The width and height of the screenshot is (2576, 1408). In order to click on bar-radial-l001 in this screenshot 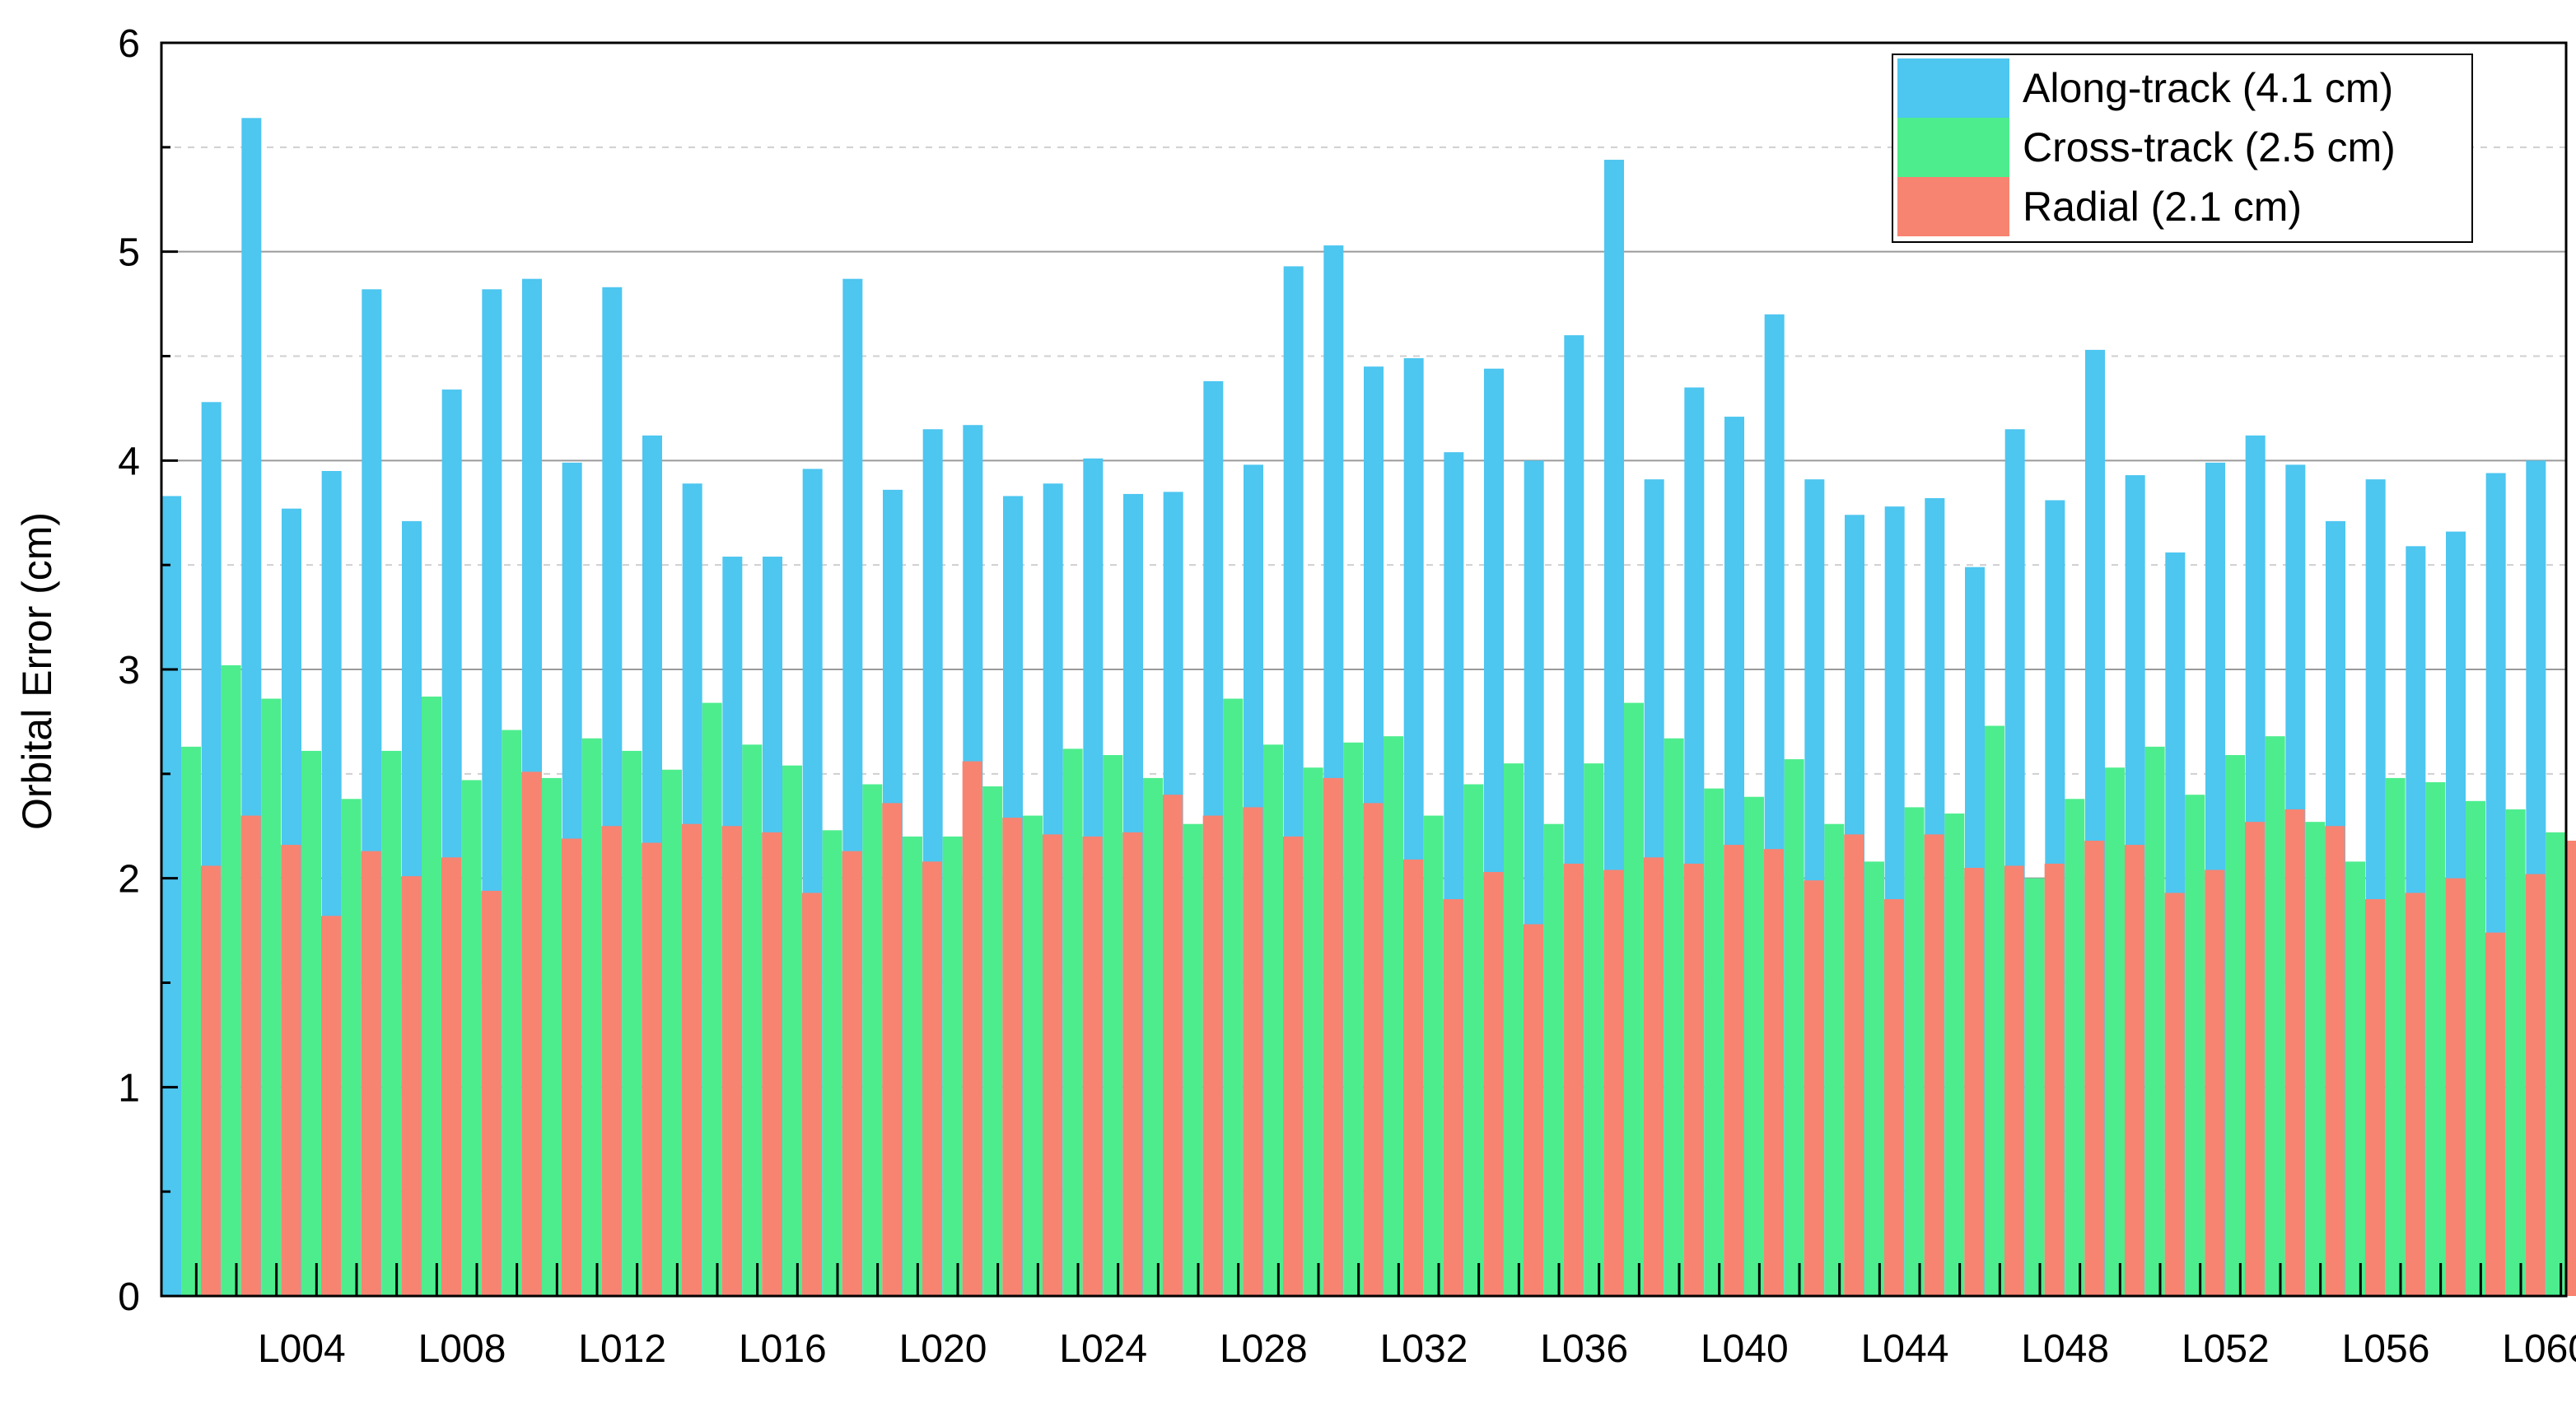, I will do `click(211, 1081)`.